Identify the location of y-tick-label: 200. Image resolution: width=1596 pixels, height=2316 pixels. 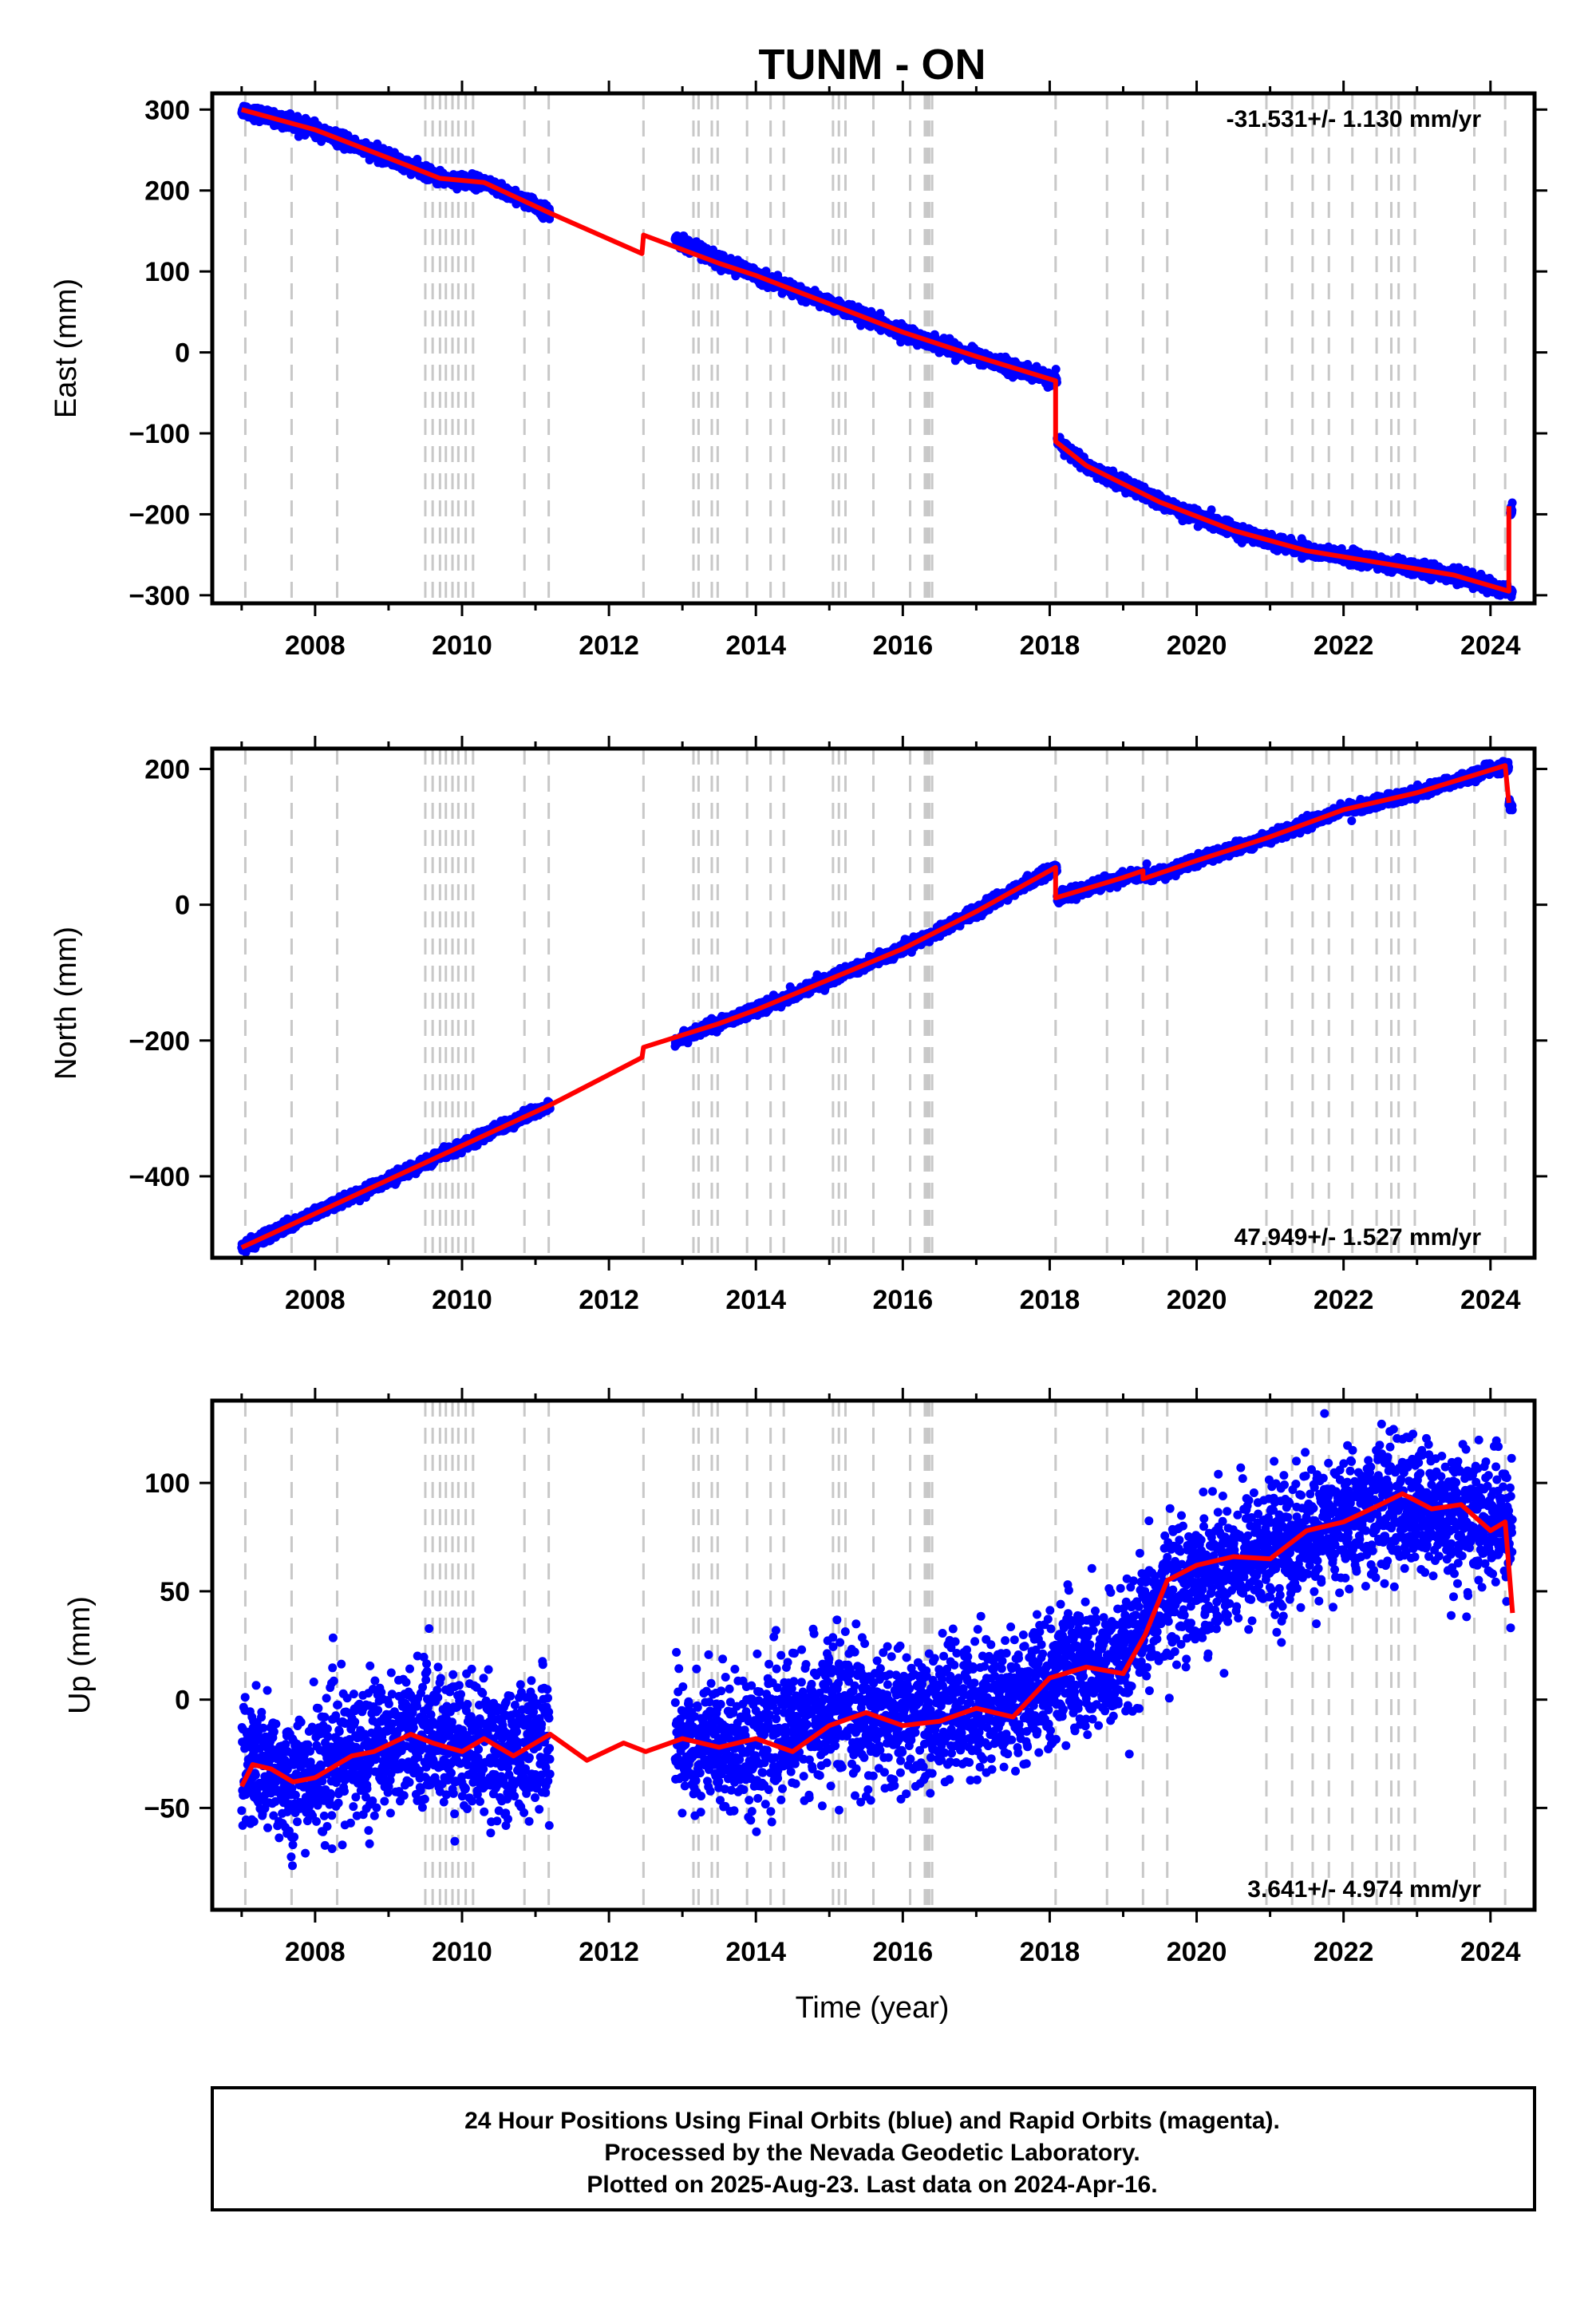
(167, 191).